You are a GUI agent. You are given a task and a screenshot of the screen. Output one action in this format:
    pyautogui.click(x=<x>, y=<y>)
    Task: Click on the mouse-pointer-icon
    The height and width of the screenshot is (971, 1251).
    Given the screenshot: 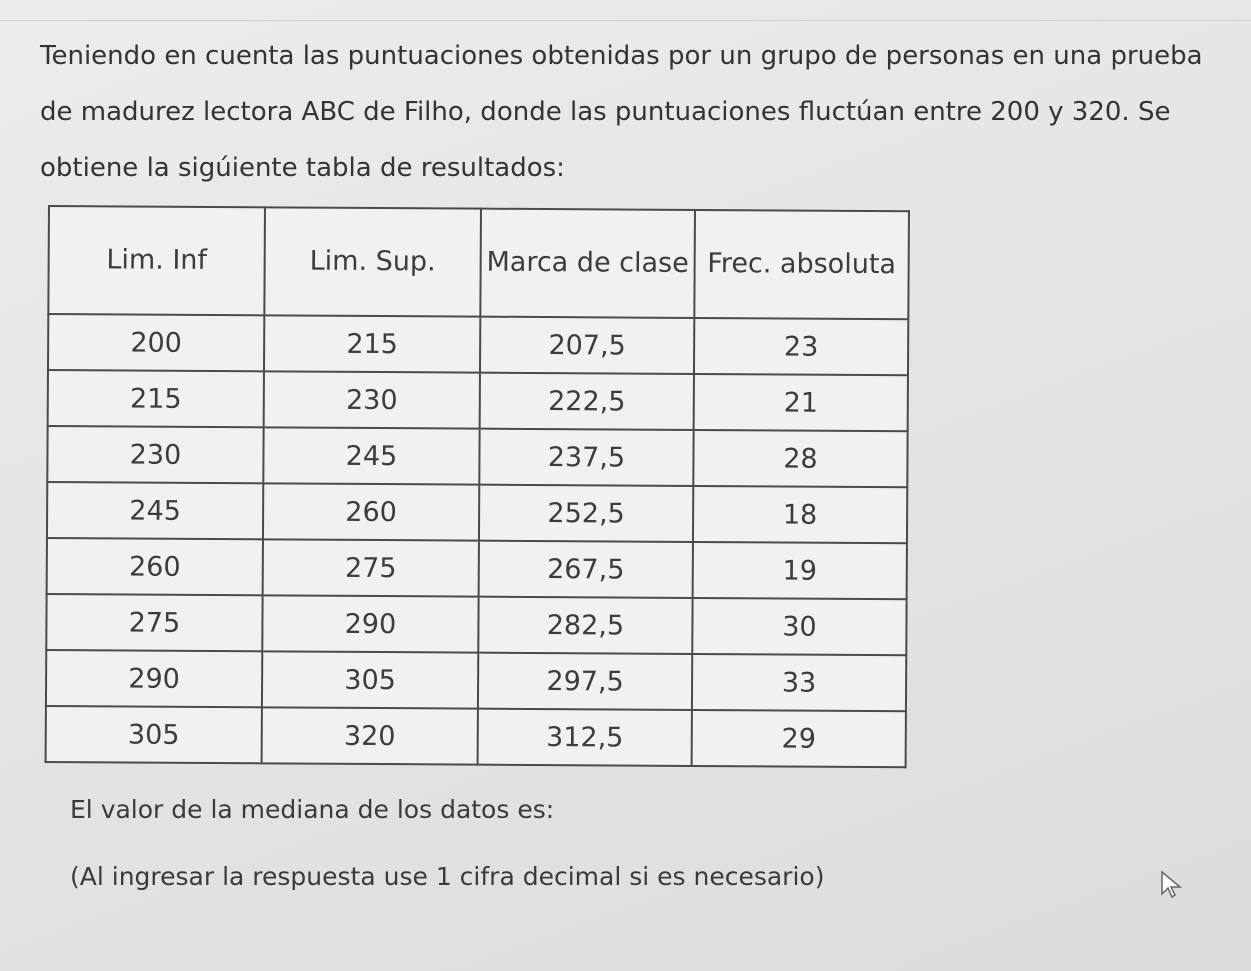 What is the action you would take?
    pyautogui.click(x=1173, y=887)
    